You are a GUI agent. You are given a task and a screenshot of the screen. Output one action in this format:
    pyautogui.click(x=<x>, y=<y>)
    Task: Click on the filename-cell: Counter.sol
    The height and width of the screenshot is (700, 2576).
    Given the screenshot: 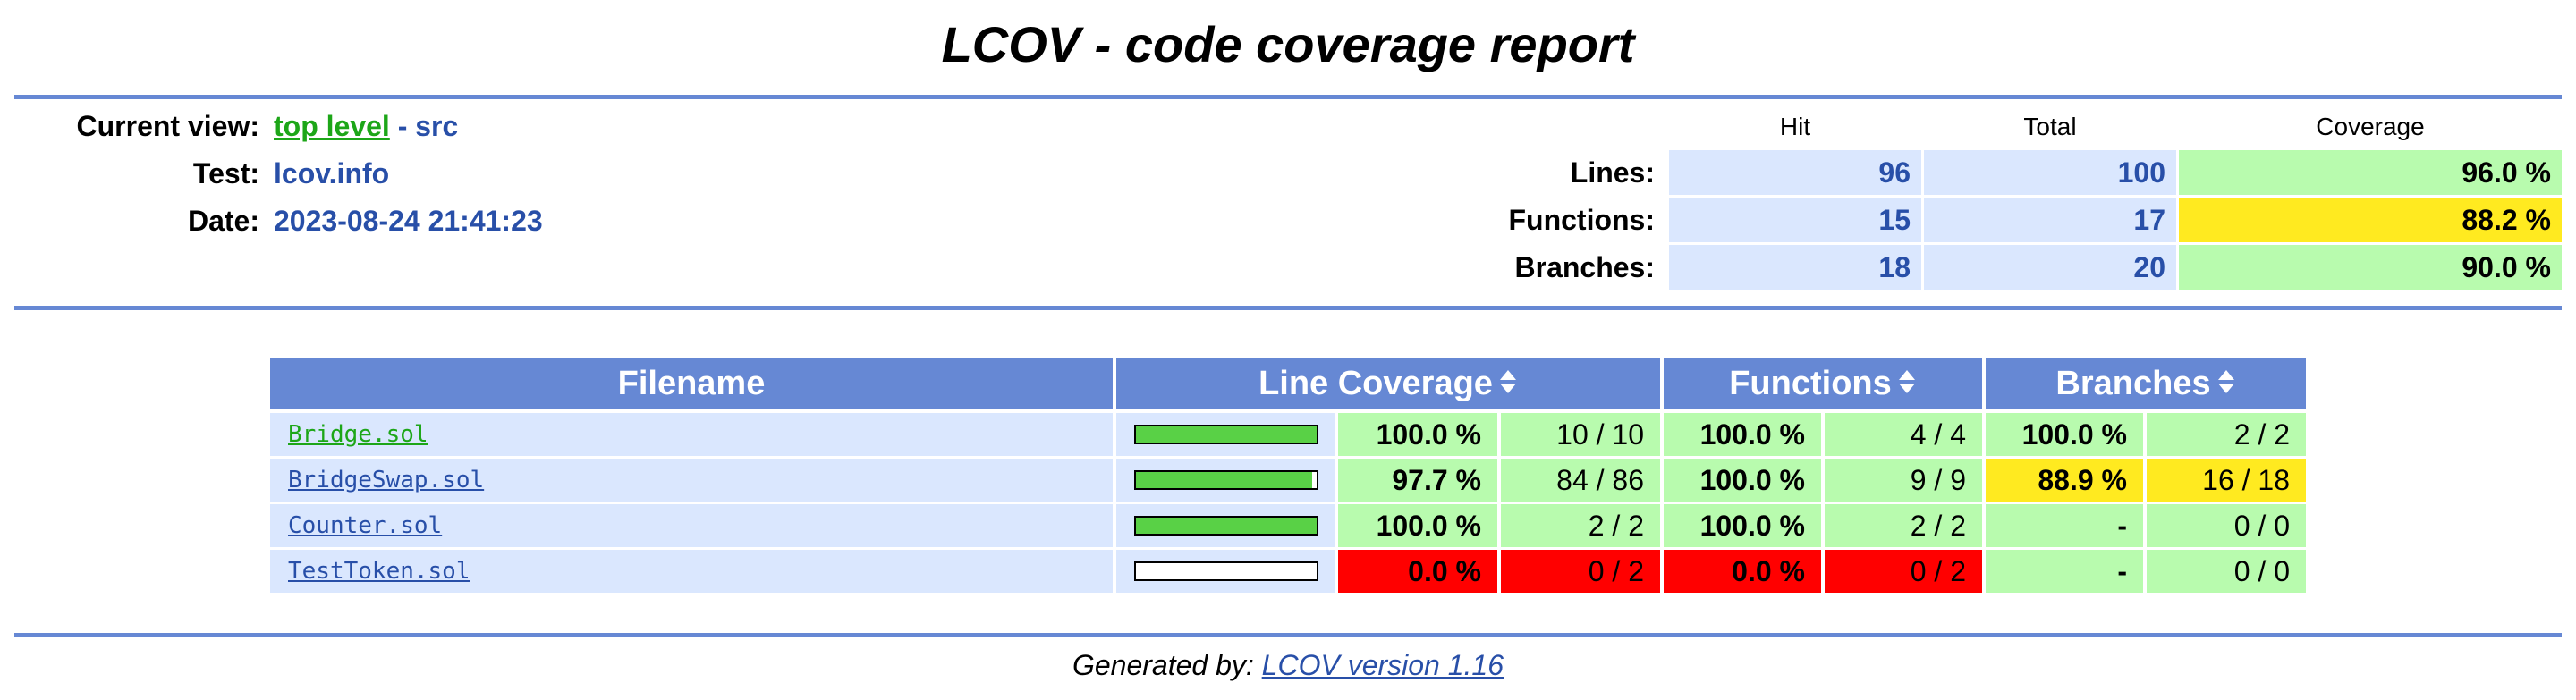 What is the action you would take?
    pyautogui.click(x=691, y=525)
    